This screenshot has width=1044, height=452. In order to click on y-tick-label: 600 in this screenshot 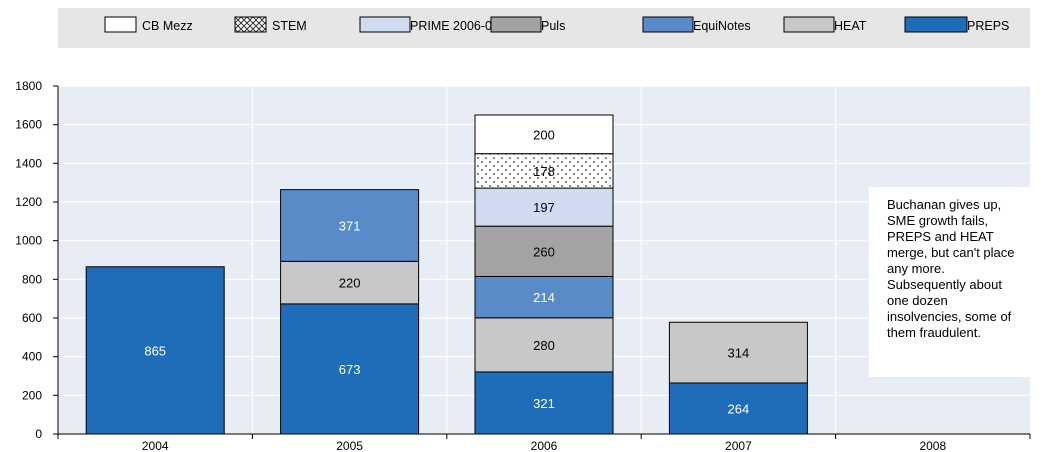, I will do `click(32, 318)`.